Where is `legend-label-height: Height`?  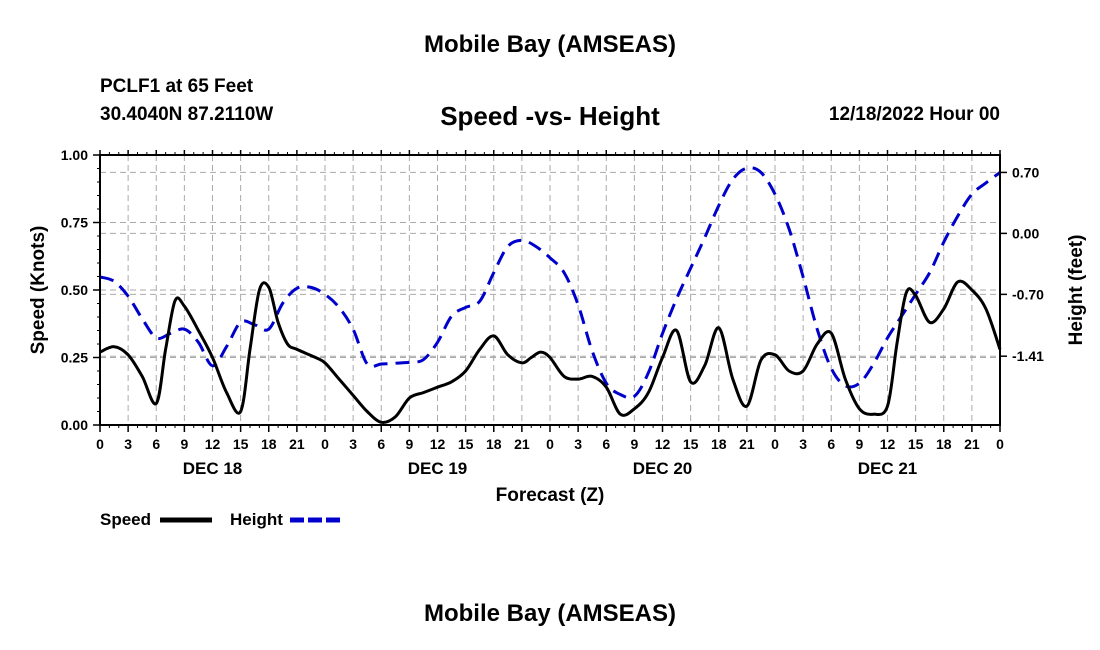
legend-label-height: Height is located at coordinates (256, 519).